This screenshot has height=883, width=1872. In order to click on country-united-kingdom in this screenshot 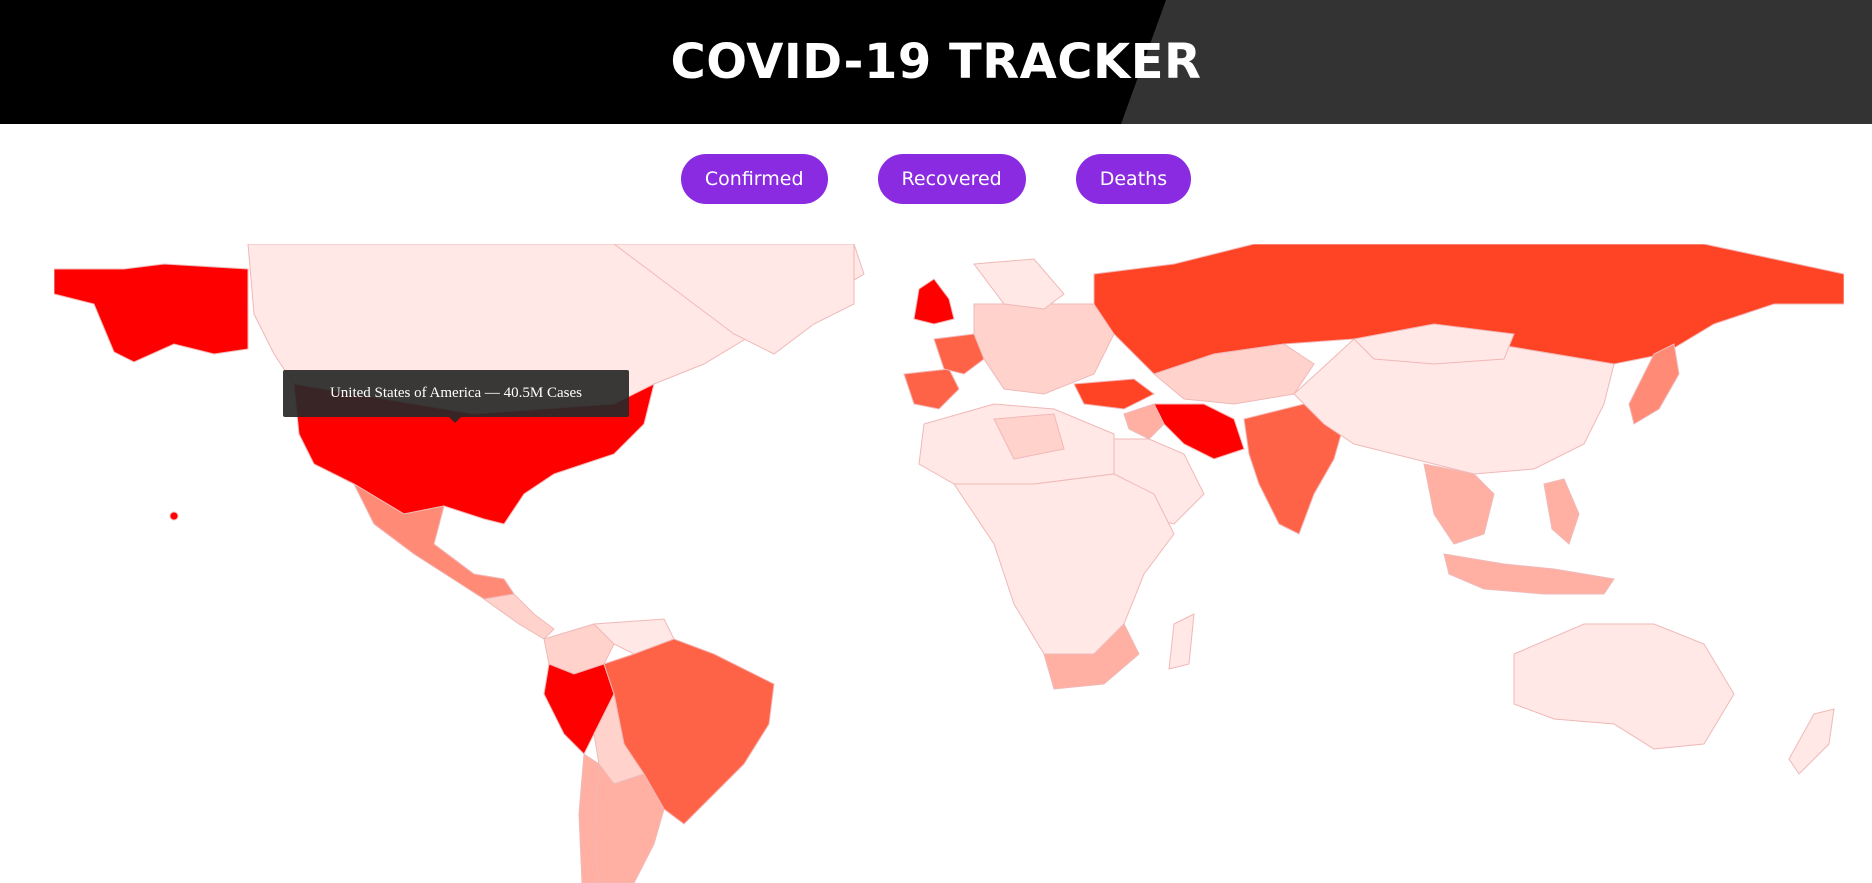, I will do `click(934, 301)`.